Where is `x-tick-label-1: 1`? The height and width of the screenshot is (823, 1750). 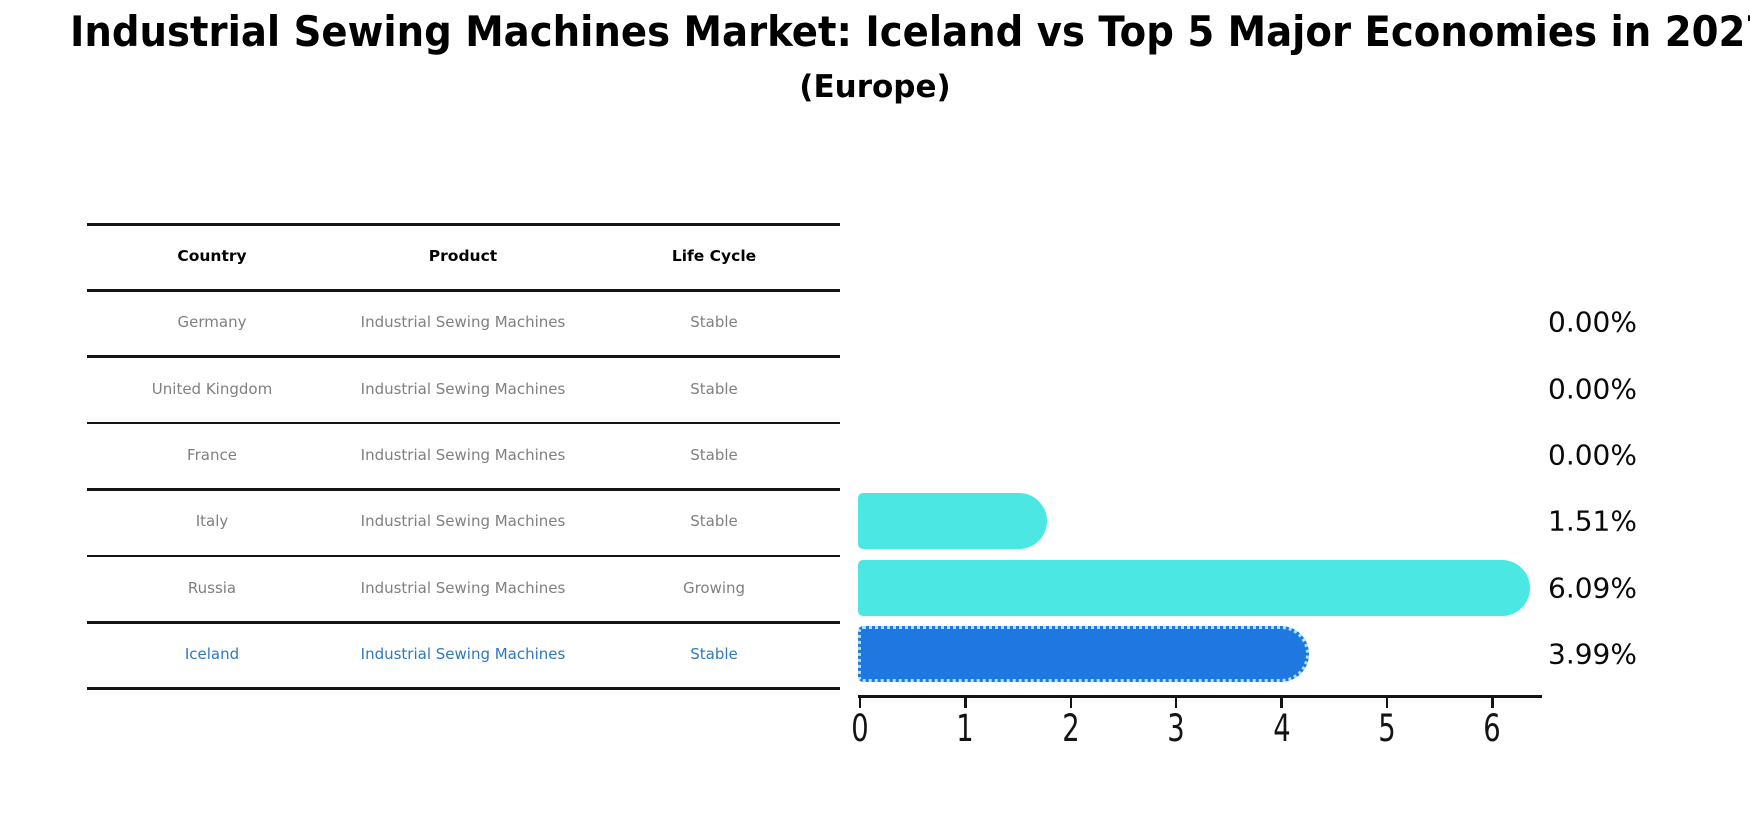 x-tick-label-1: 1 is located at coordinates (965, 728).